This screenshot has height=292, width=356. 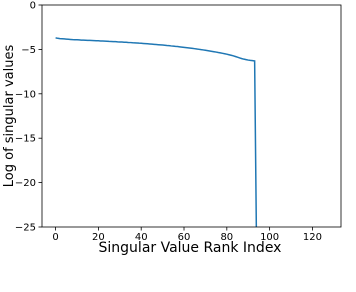 What do you see at coordinates (98, 237) in the screenshot?
I see `x-tick-label: 20` at bounding box center [98, 237].